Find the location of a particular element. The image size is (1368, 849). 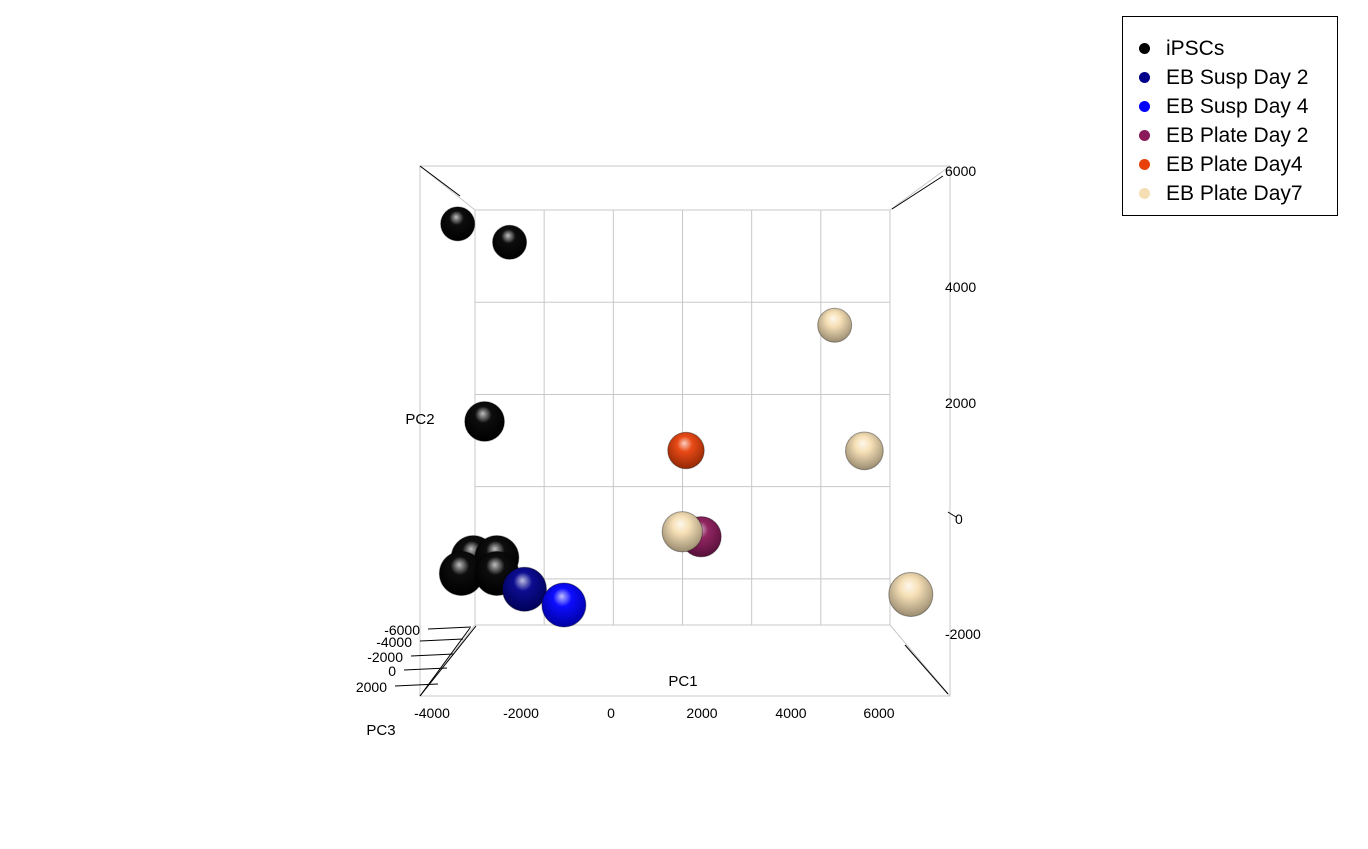

pc1-tick-label: -2000 is located at coordinates (521, 713).